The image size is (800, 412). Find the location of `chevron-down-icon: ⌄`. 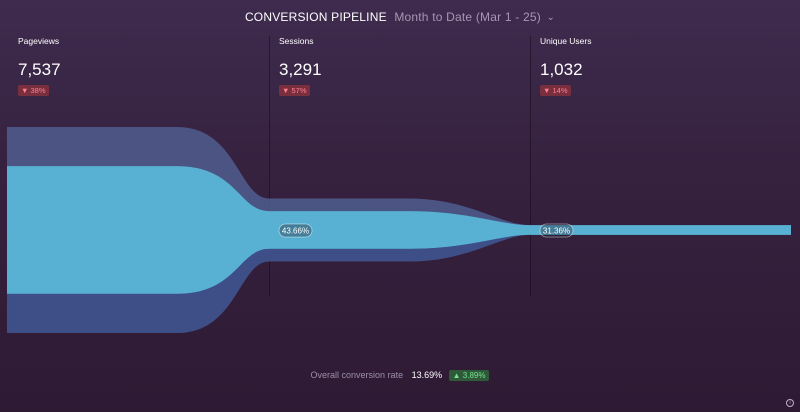

chevron-down-icon: ⌄ is located at coordinates (551, 17).